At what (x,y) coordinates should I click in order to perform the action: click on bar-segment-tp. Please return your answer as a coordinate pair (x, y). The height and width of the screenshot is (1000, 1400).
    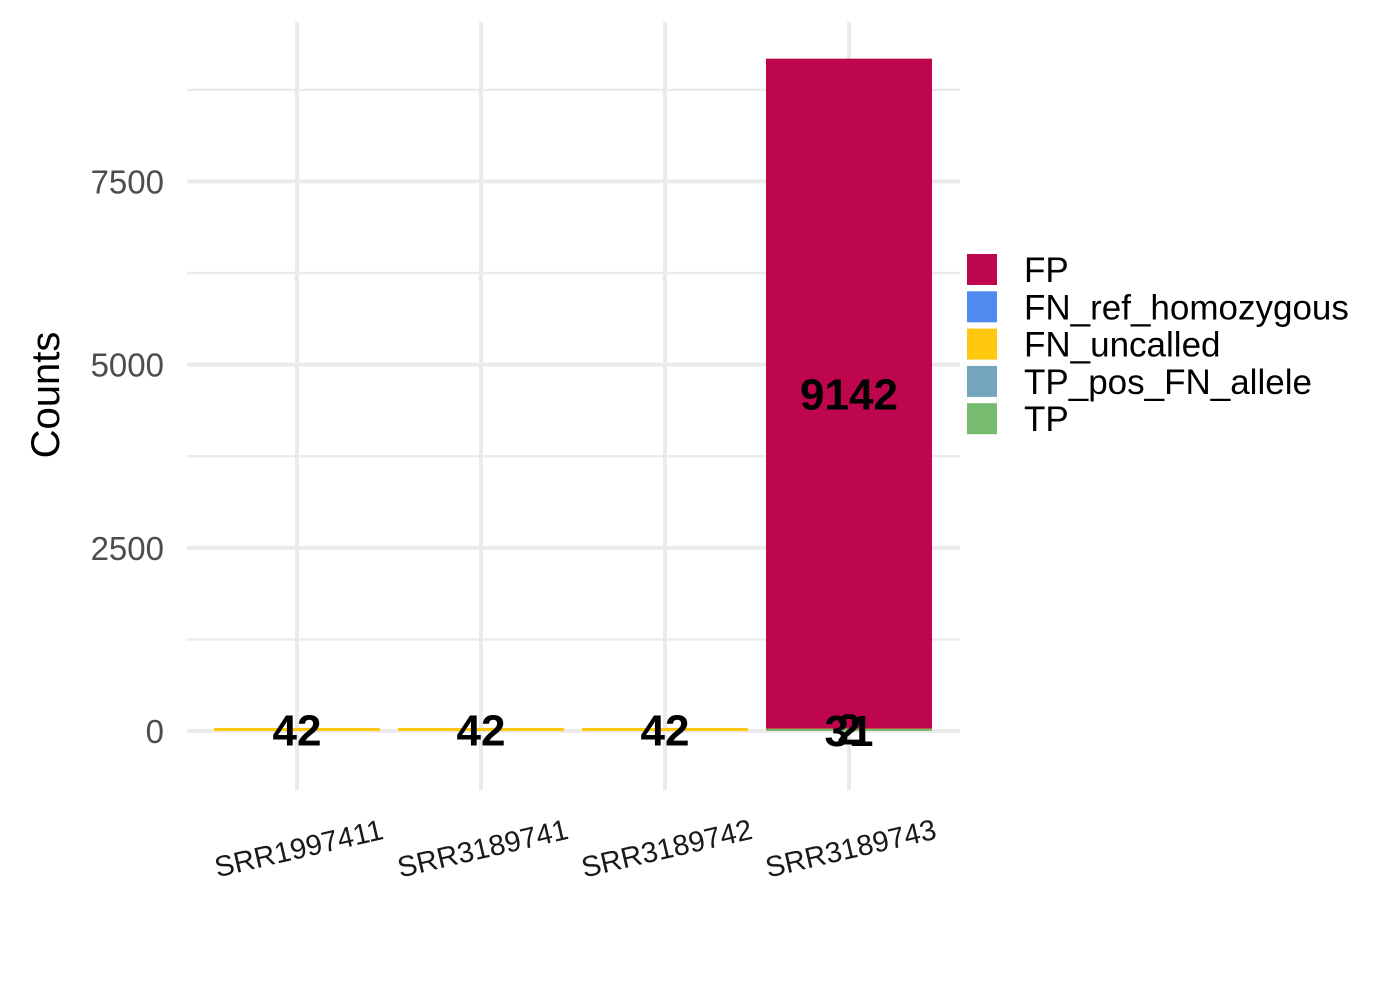
    Looking at the image, I should click on (849, 729).